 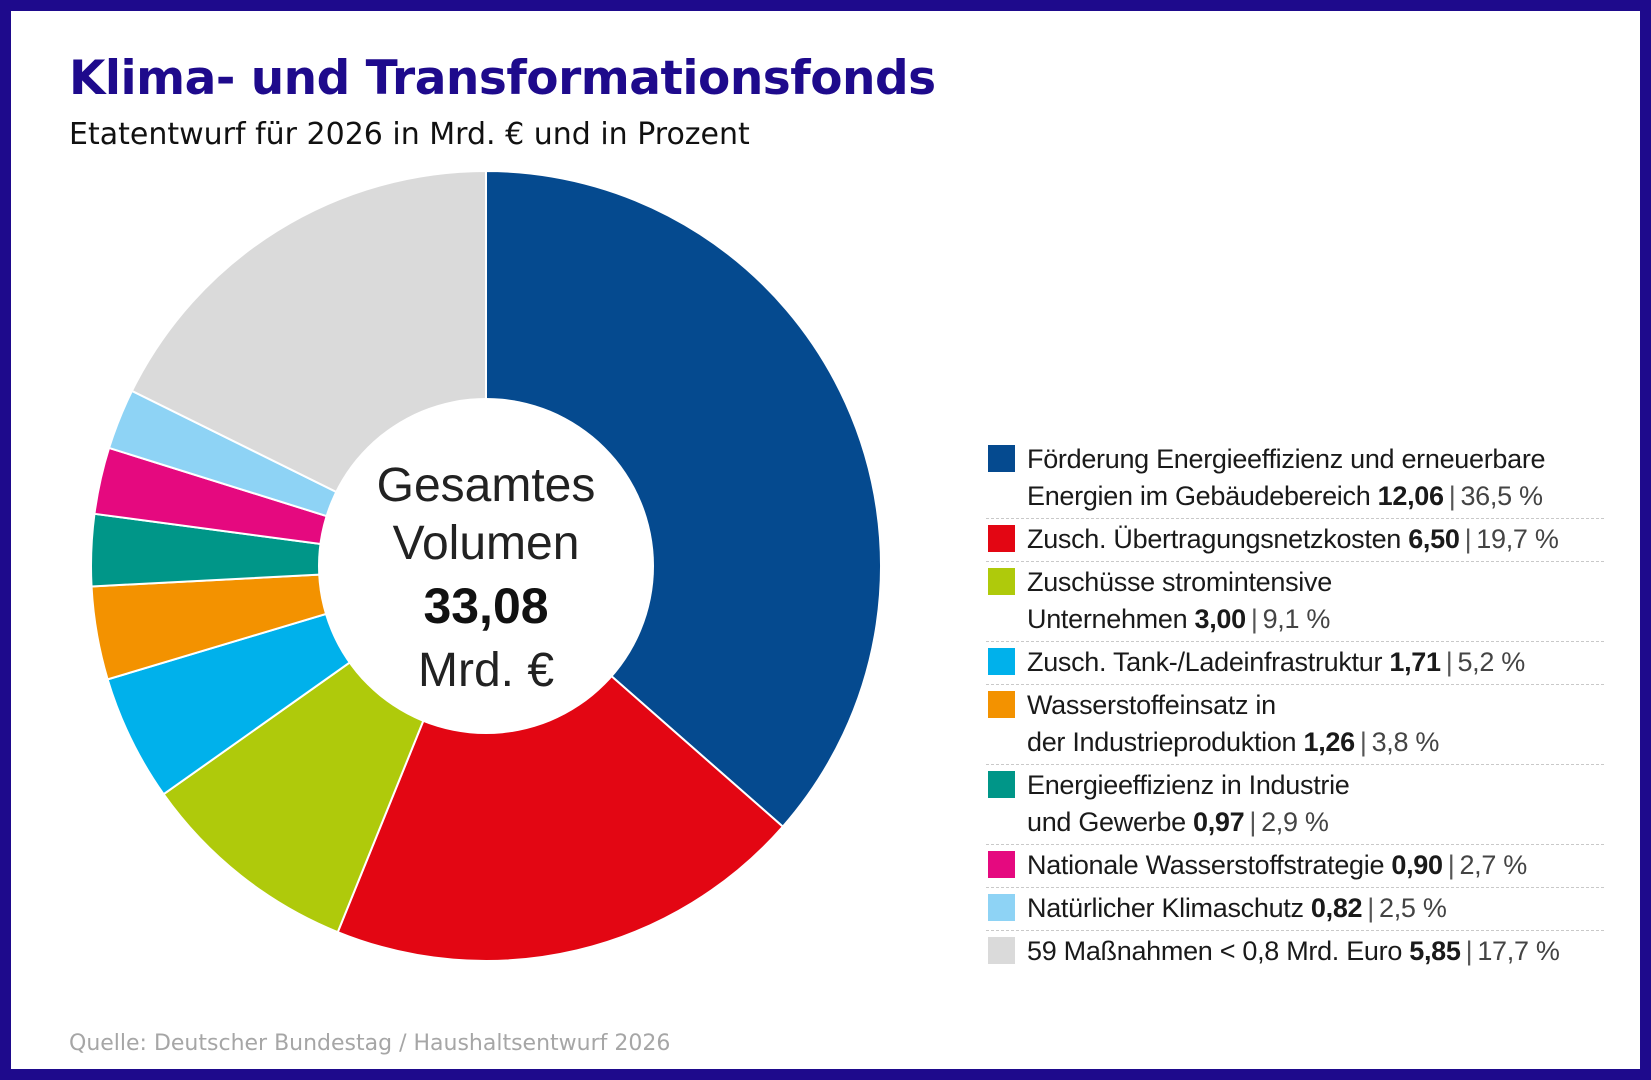 I want to click on legend-value: 12,06, so click(x=1410, y=496).